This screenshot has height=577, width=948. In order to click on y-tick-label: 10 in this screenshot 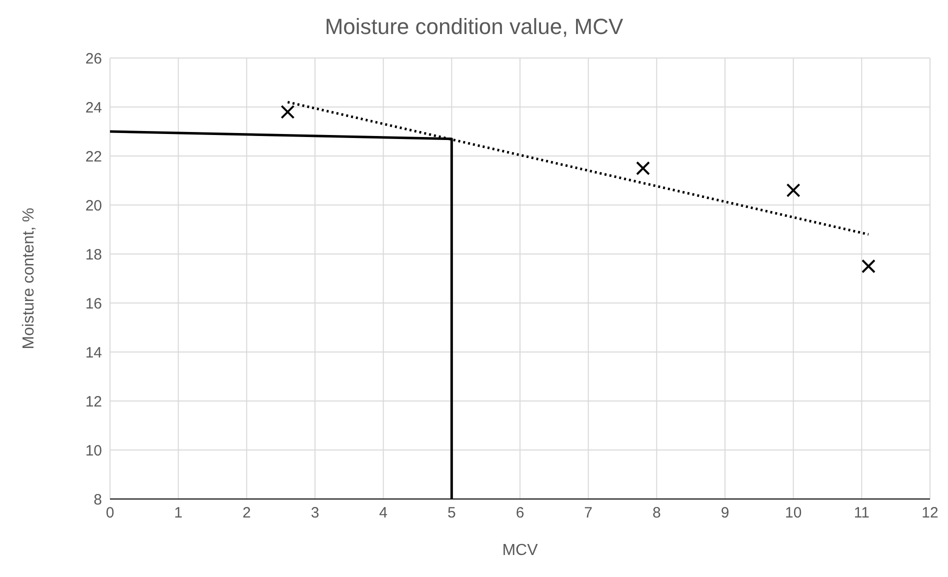, I will do `click(93, 451)`.